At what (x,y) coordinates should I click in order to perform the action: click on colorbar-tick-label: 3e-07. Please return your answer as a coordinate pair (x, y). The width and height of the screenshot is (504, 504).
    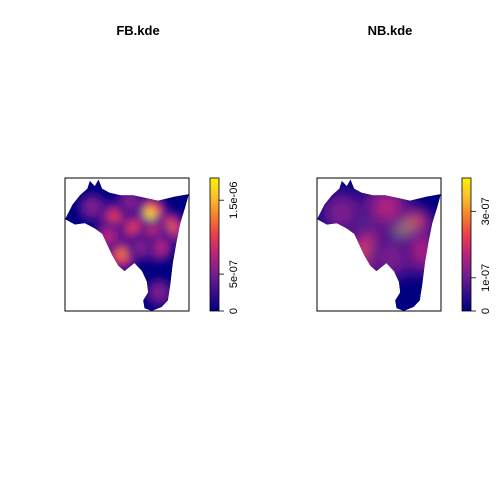
    Looking at the image, I should click on (486, 211).